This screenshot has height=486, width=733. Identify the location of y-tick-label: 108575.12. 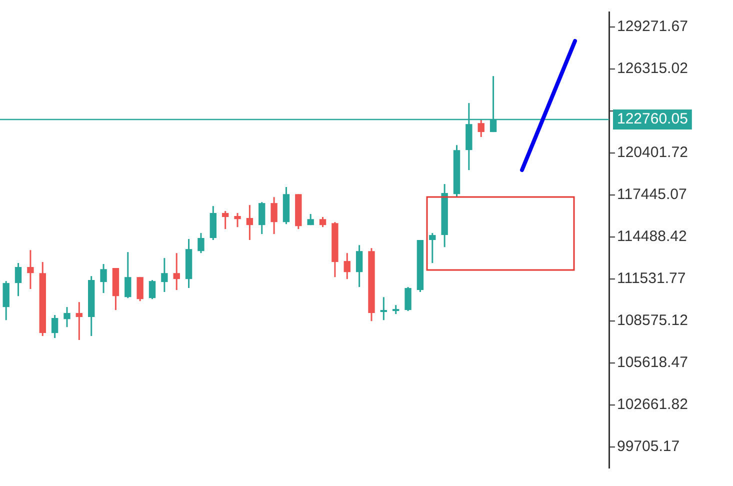
(652, 321).